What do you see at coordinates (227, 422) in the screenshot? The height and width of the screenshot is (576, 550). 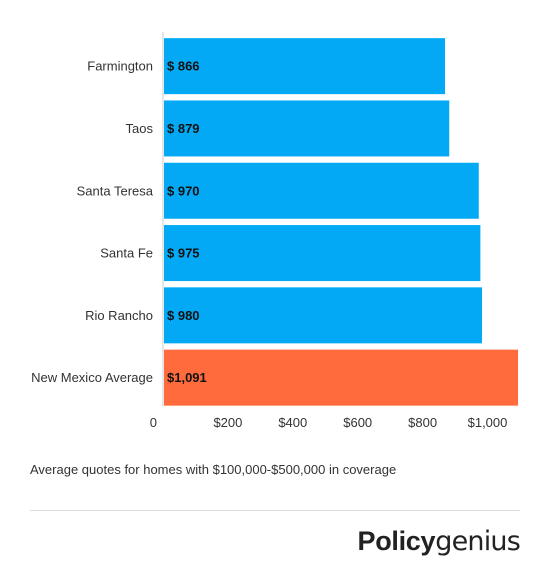 I see `x-tick-label: $200` at bounding box center [227, 422].